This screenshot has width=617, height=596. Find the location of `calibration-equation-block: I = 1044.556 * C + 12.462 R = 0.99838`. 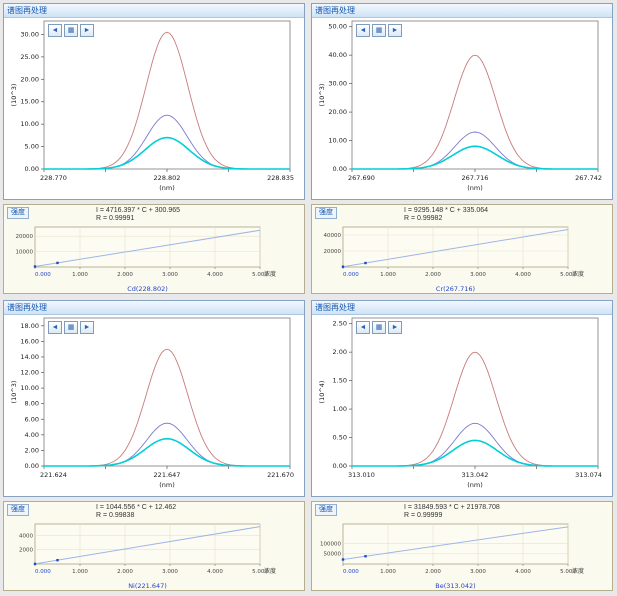

calibration-equation-block: I = 1044.556 * C + 12.462 R = 0.99838 is located at coordinates (136, 512).